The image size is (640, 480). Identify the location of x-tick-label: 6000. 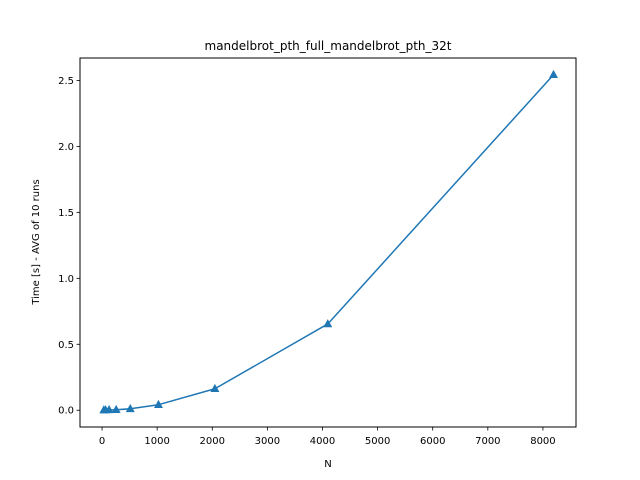
(432, 441).